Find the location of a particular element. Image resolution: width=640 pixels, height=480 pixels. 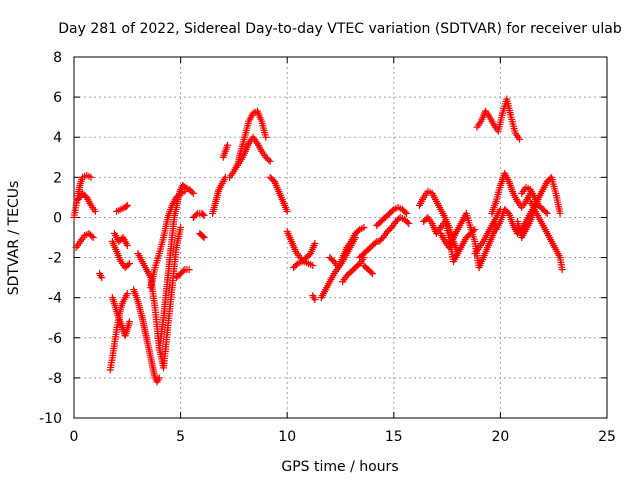

x-tick-label: 25 is located at coordinates (607, 437).